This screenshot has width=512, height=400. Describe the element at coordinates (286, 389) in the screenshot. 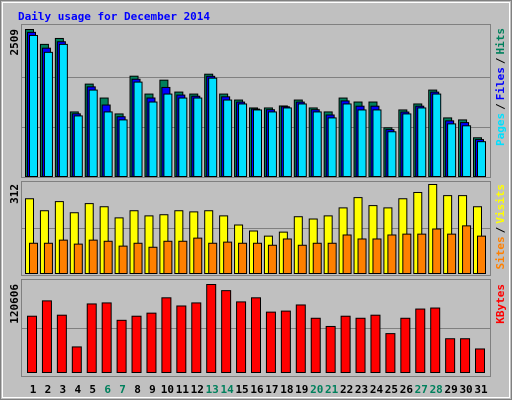

I see `x-tick-label: 18` at that location.